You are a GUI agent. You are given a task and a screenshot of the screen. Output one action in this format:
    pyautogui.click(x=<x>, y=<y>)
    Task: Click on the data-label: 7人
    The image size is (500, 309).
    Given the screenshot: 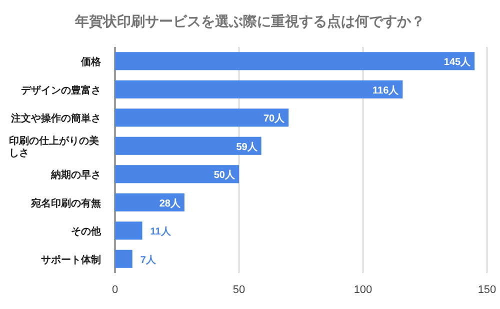 What is the action you would take?
    pyautogui.click(x=148, y=260)
    